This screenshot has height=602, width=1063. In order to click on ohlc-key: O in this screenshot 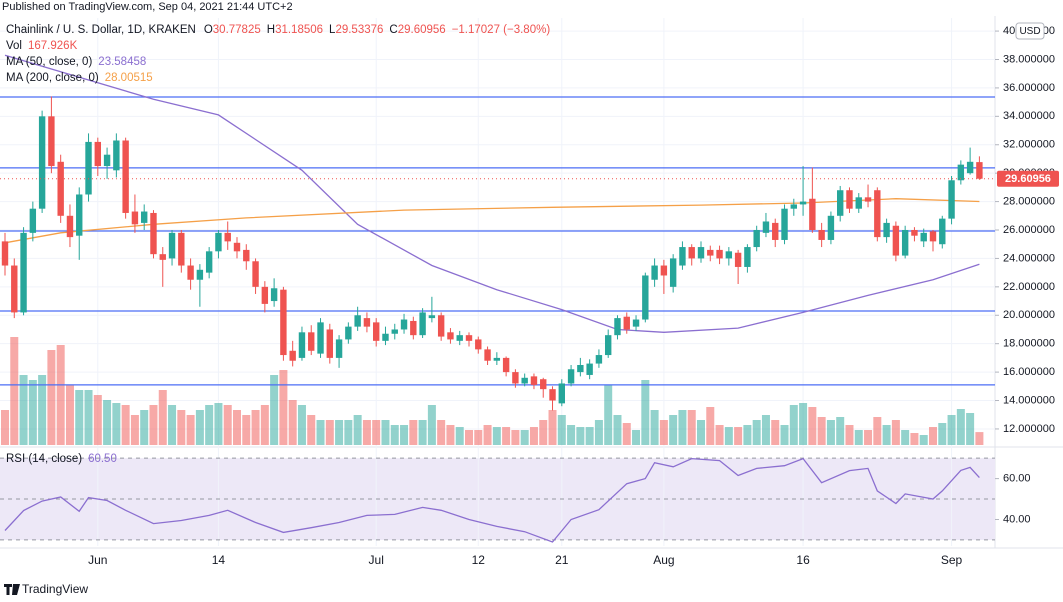, I will do `click(208, 30)`.